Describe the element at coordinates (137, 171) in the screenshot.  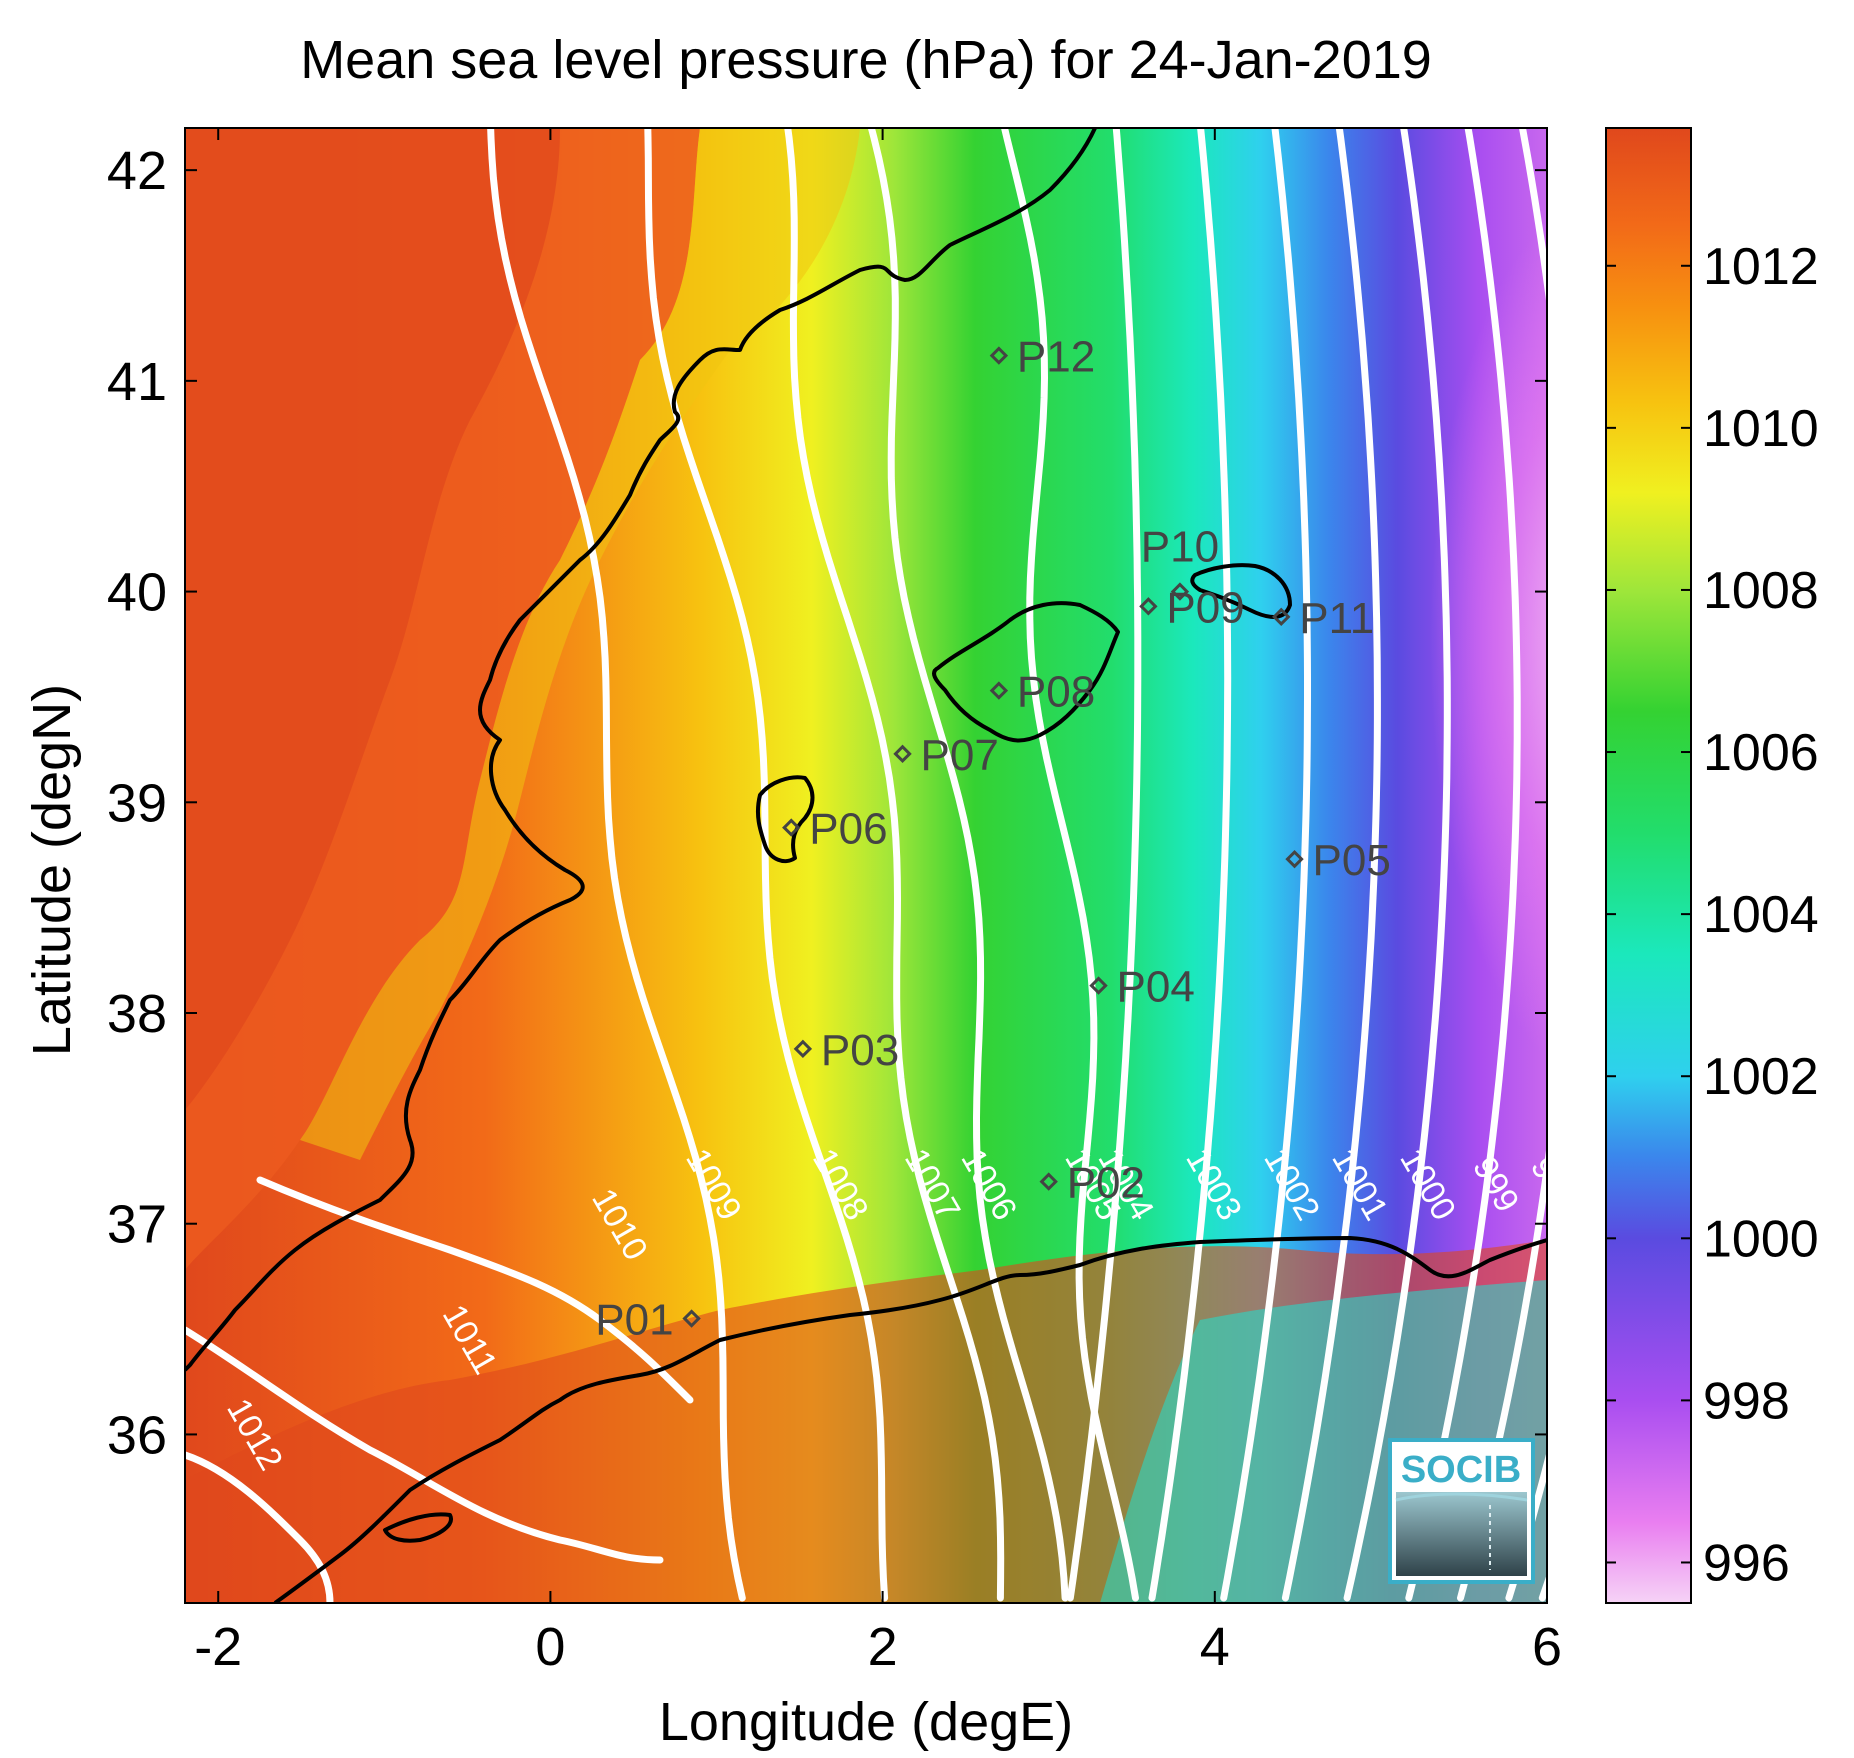
I see `y-tick-label: 42` at that location.